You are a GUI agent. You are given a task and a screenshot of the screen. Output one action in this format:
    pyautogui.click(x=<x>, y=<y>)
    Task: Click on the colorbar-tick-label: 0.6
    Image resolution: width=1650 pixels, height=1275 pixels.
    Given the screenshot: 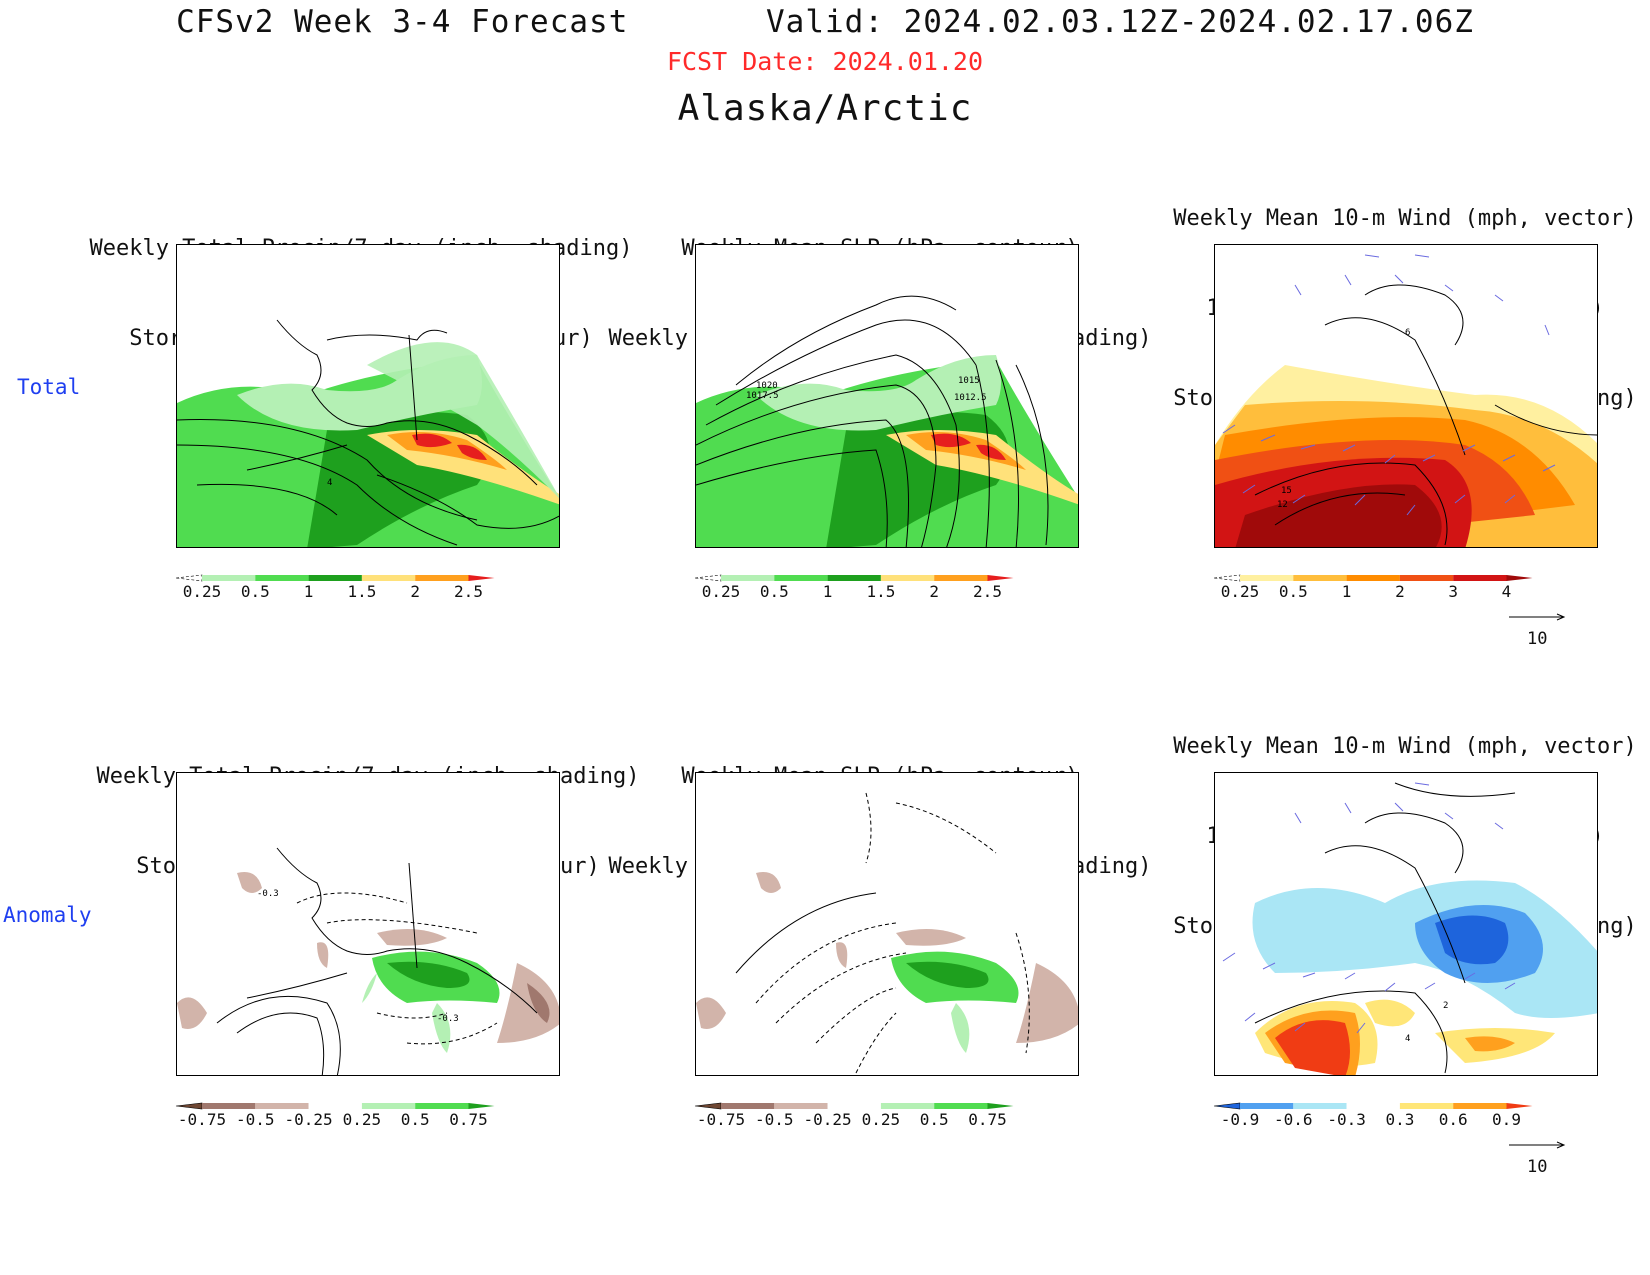 What is the action you would take?
    pyautogui.click(x=1453, y=1119)
    